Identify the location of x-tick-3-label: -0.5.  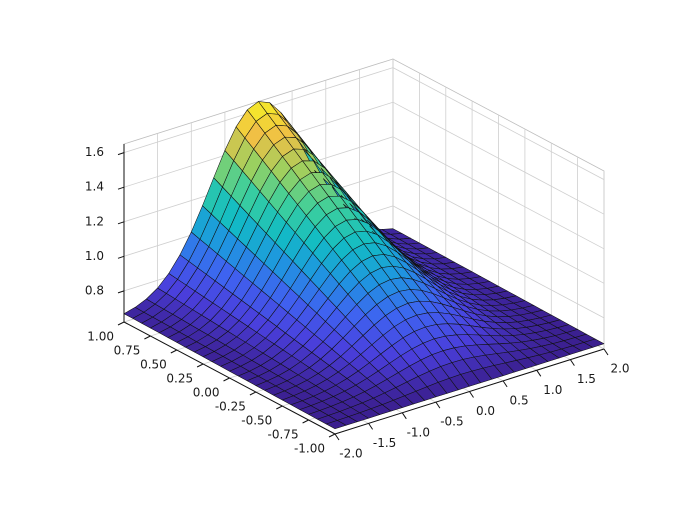
(451, 422).